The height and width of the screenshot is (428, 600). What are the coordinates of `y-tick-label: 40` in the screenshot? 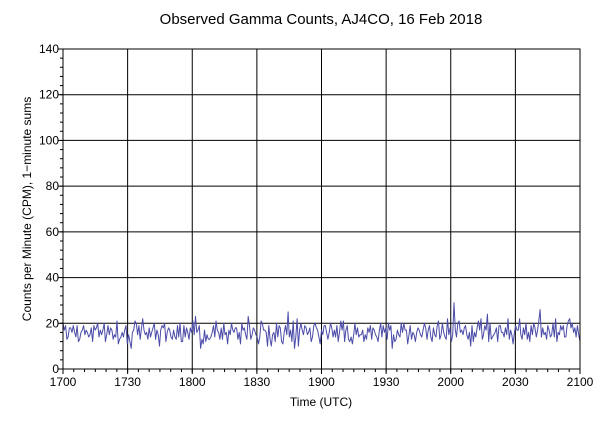 It's located at (53, 278).